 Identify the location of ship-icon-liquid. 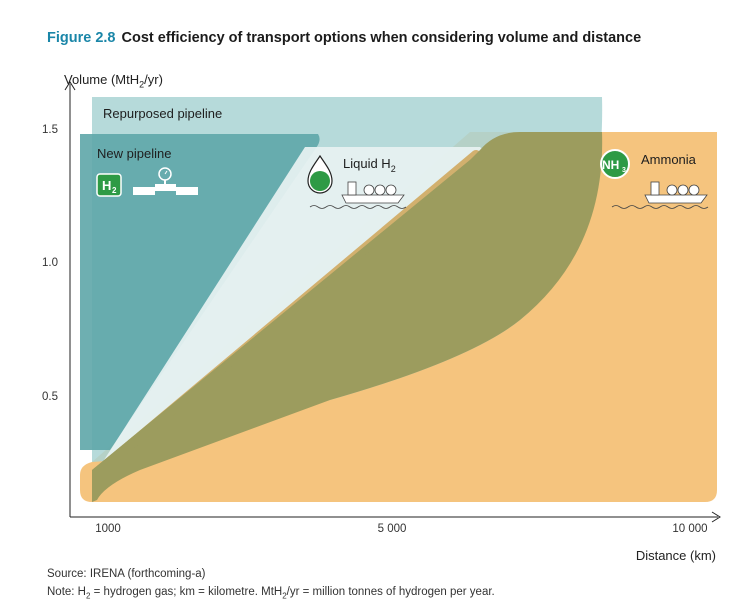
(358, 195).